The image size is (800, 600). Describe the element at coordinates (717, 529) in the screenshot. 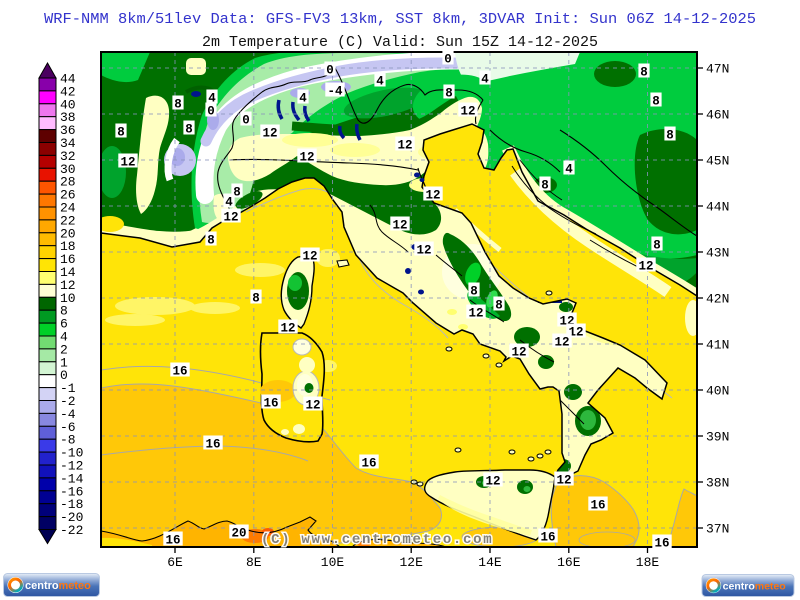

I see `svg-text: 37N` at that location.